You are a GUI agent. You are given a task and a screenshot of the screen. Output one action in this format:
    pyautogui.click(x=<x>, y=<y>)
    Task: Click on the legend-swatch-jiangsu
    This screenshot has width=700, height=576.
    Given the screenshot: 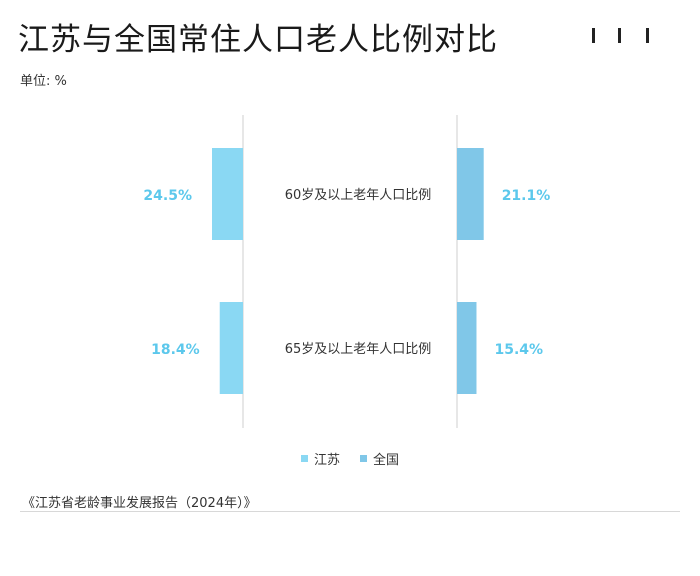 What is the action you would take?
    pyautogui.click(x=304, y=458)
    